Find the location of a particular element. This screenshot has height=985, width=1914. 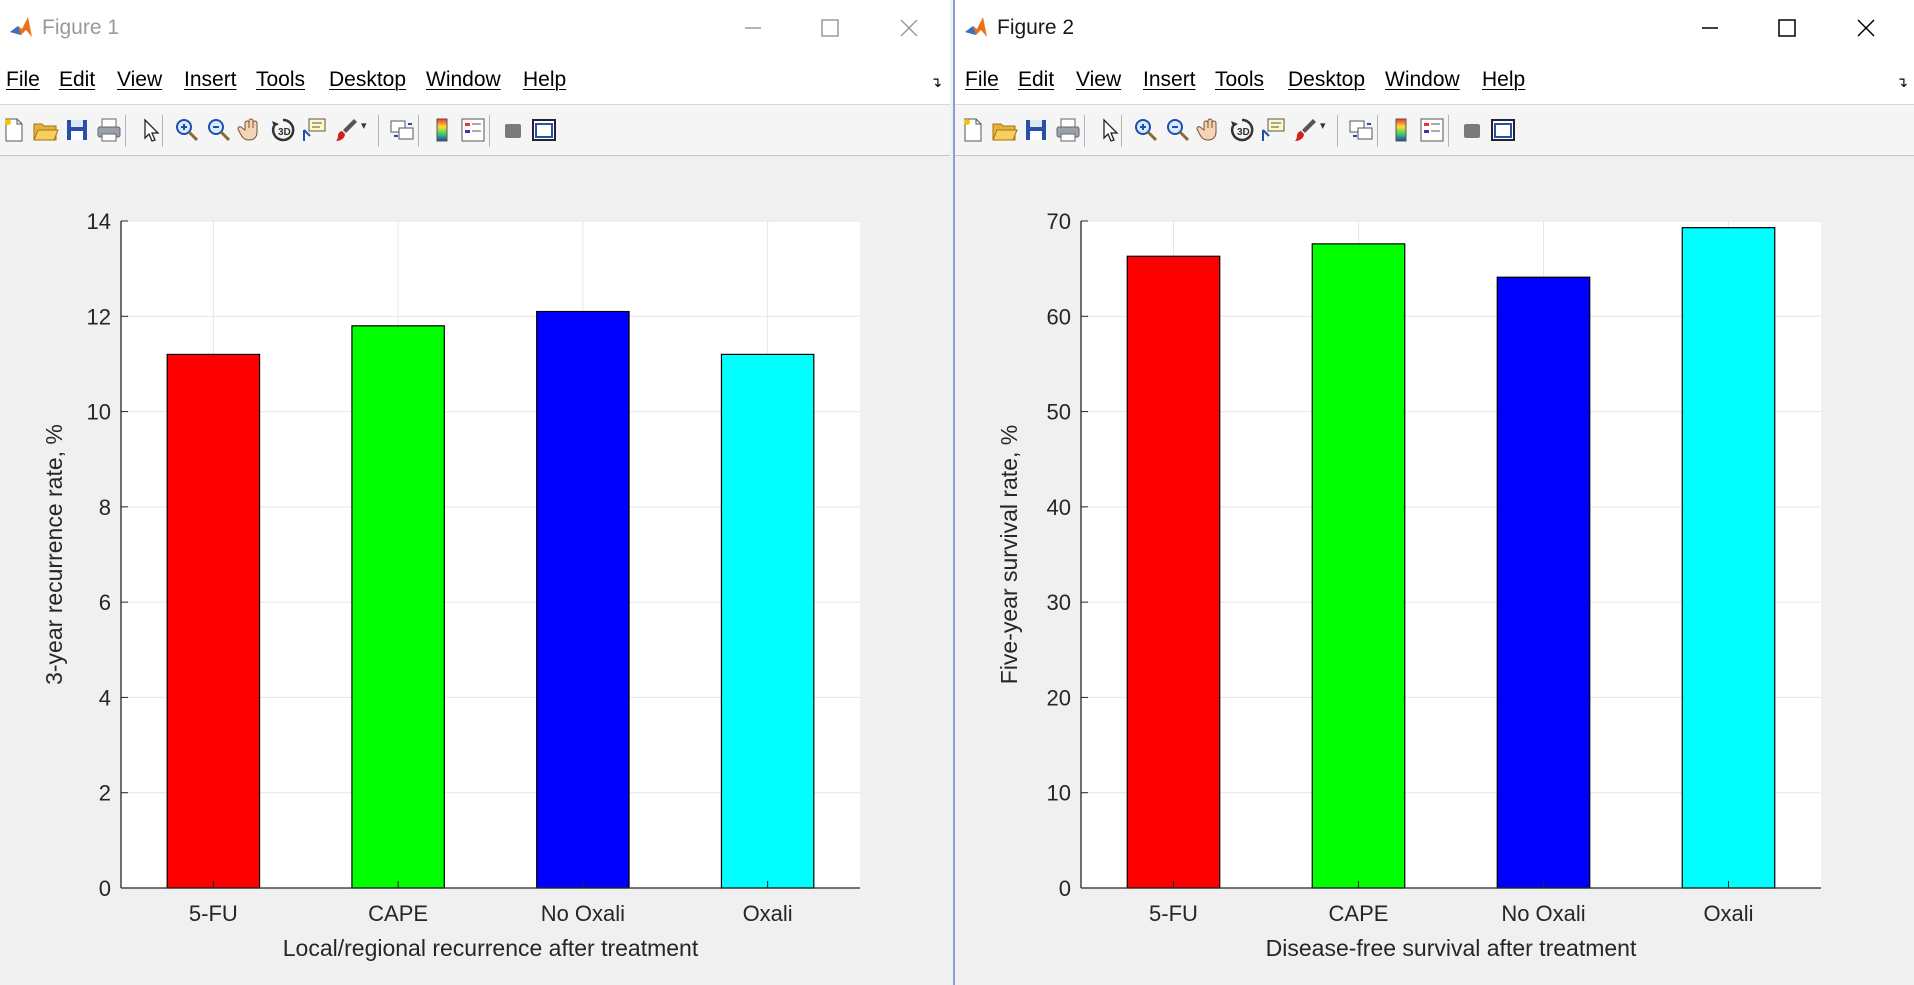

window-title: Figure 1 is located at coordinates (81, 27).